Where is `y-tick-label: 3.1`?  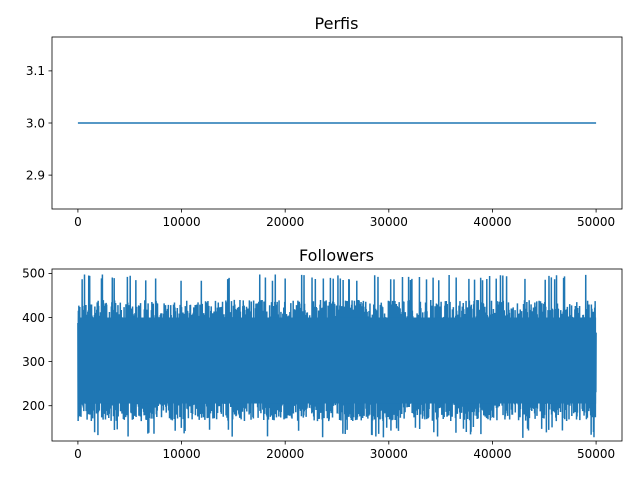 y-tick-label: 3.1 is located at coordinates (35, 71).